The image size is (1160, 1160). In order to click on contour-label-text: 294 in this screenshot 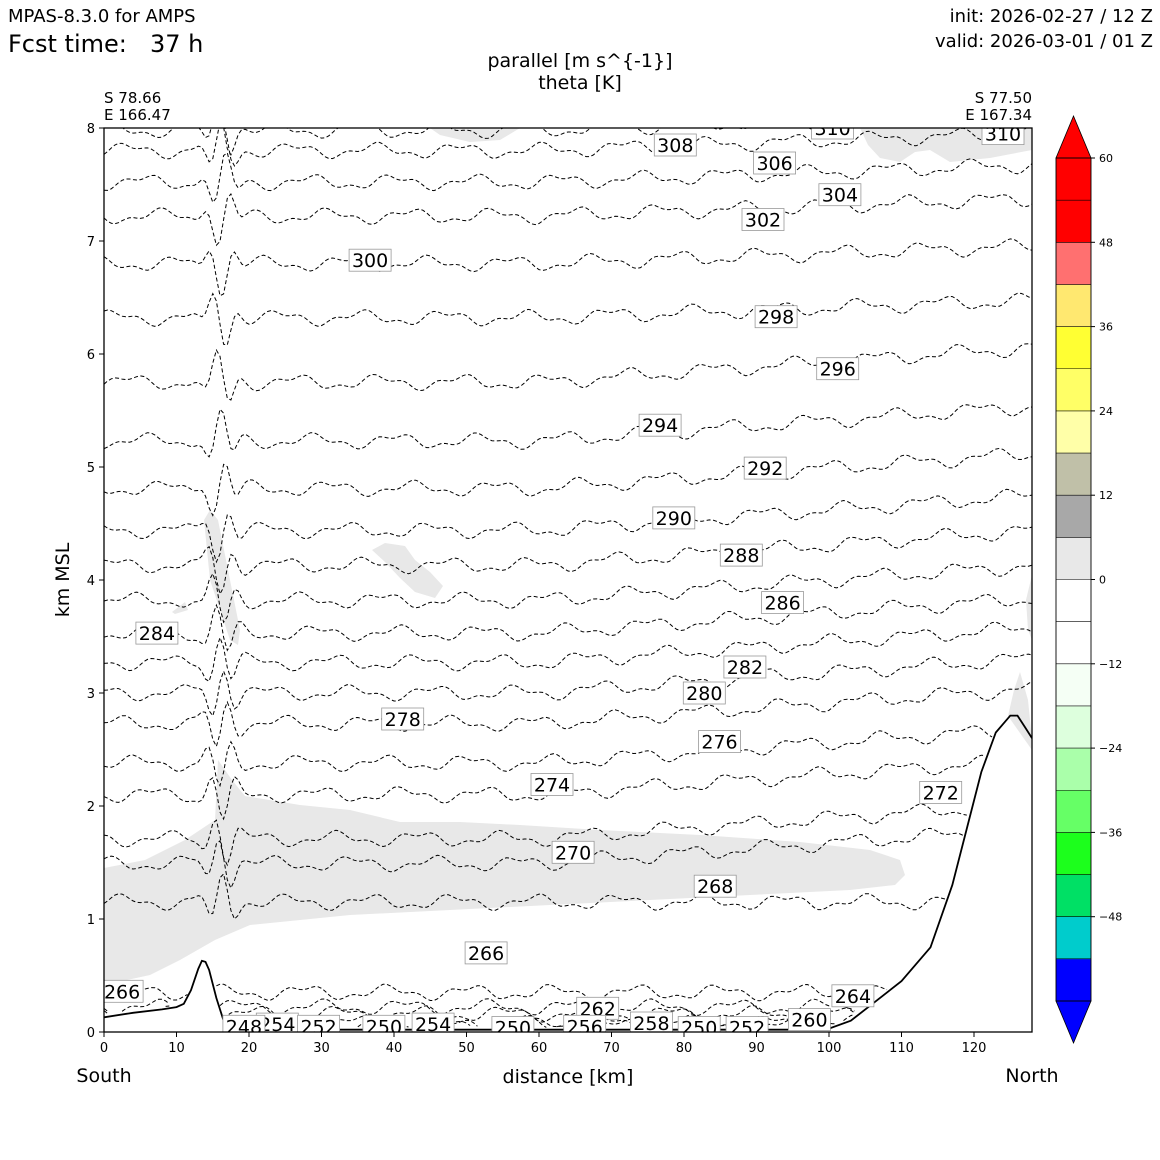, I will do `click(660, 426)`.